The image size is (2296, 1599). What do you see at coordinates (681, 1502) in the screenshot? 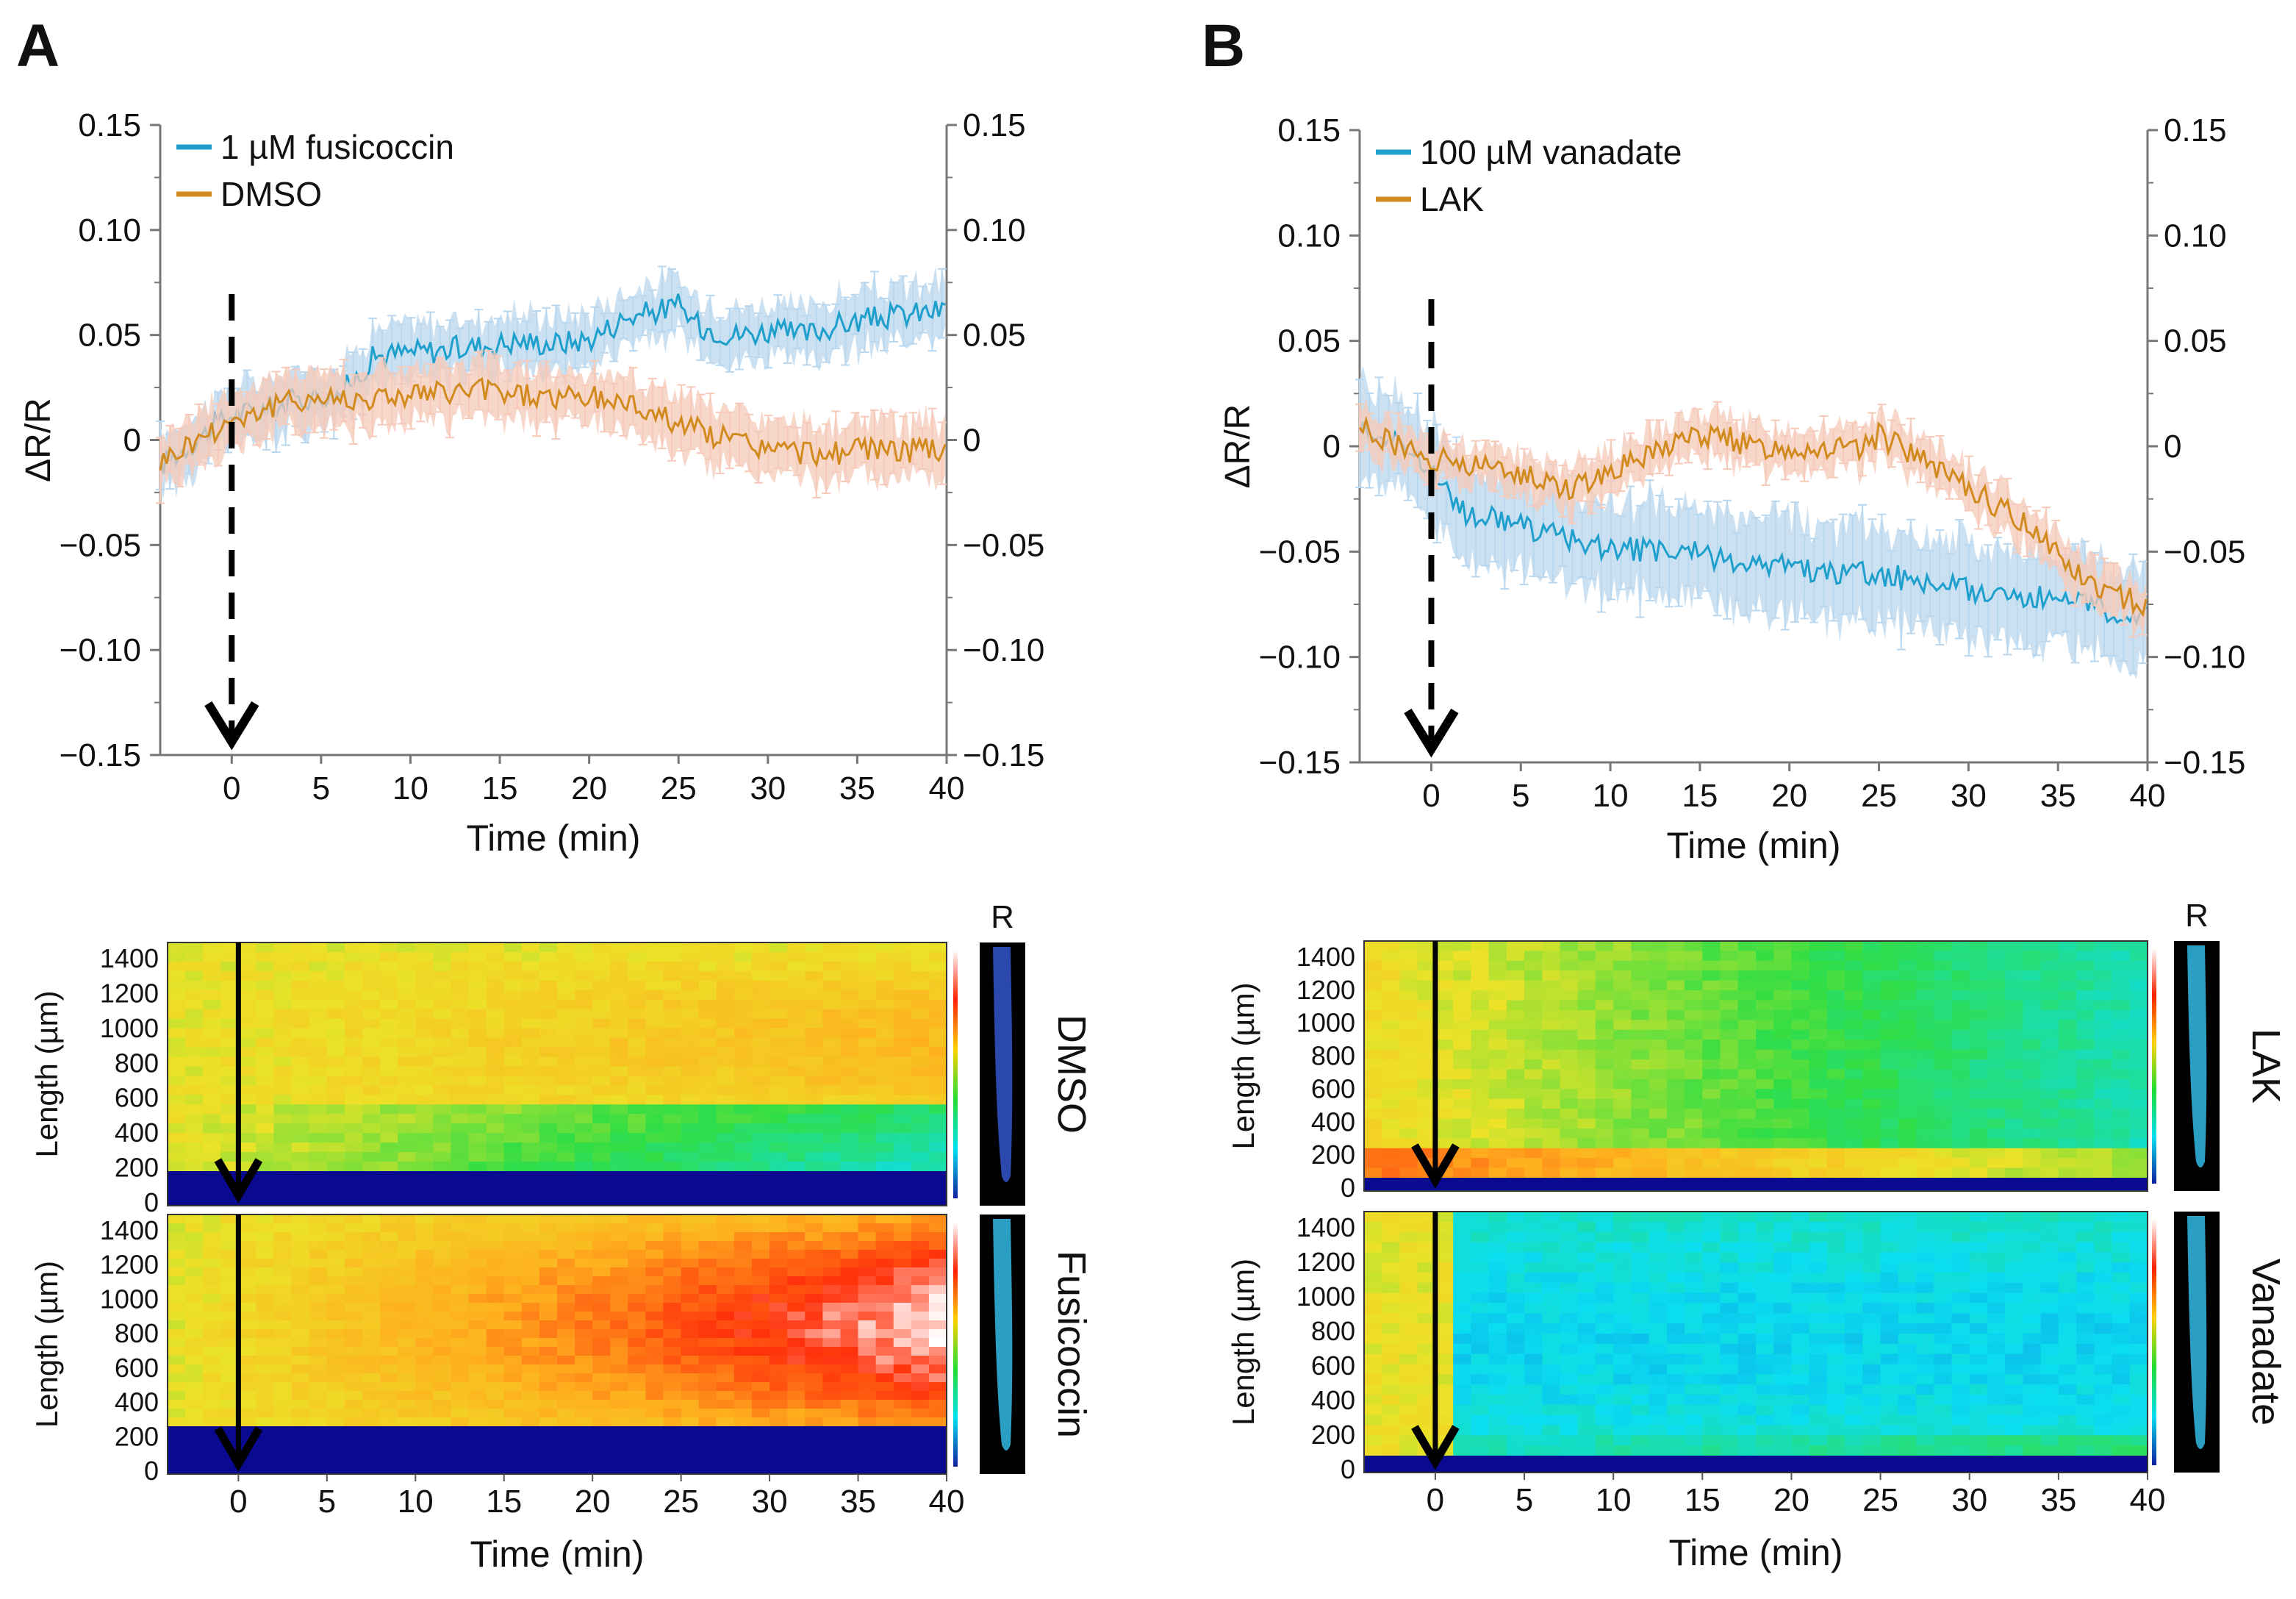
I see `kymo-x-tick-label: 25` at bounding box center [681, 1502].